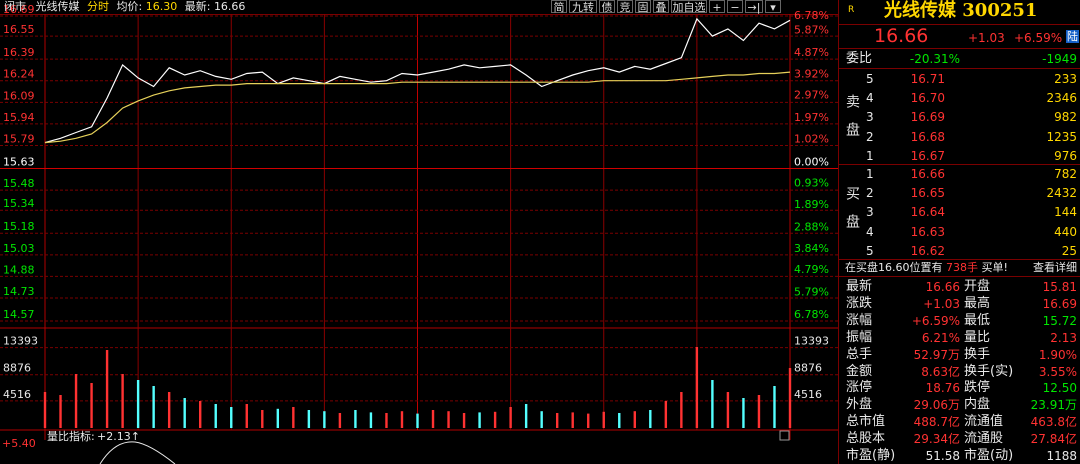 This screenshot has width=1080, height=464. What do you see at coordinates (984, 422) in the screenshot?
I see `stat-label: 流通值` at bounding box center [984, 422].